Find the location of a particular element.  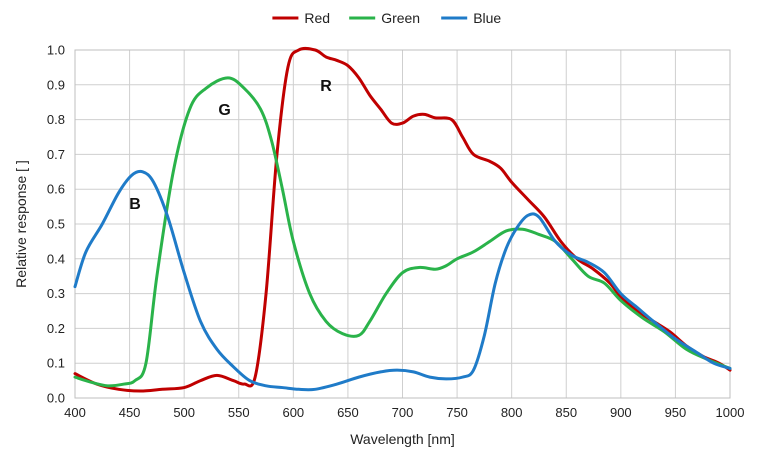

legend-label-blue: Blue is located at coordinates (487, 18).